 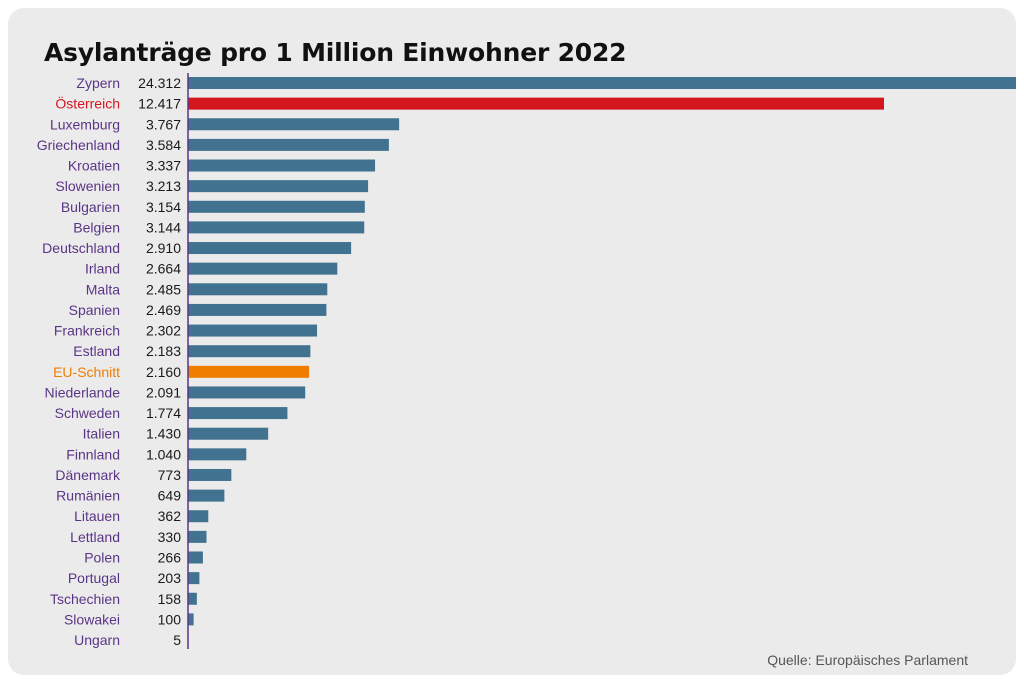 What do you see at coordinates (249, 371) in the screenshot?
I see `bar-eu-schnitt` at bounding box center [249, 371].